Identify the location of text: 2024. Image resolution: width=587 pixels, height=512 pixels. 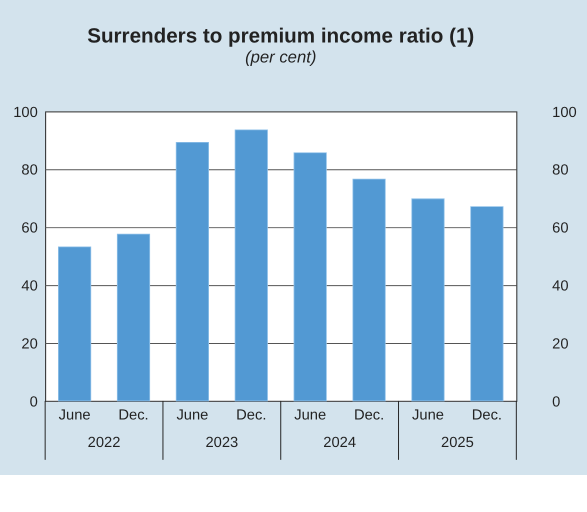
(339, 443).